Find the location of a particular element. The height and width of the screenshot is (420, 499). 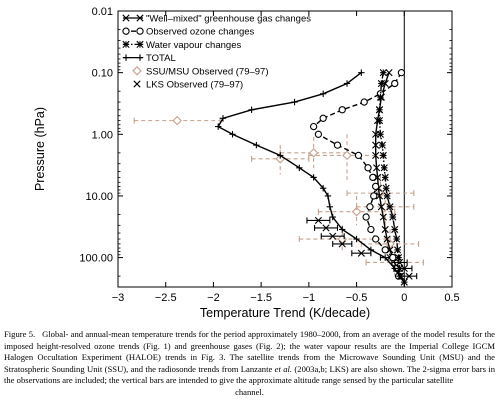

legend-label: "Well–mixed" greenhouse gas changes is located at coordinates (228, 19).